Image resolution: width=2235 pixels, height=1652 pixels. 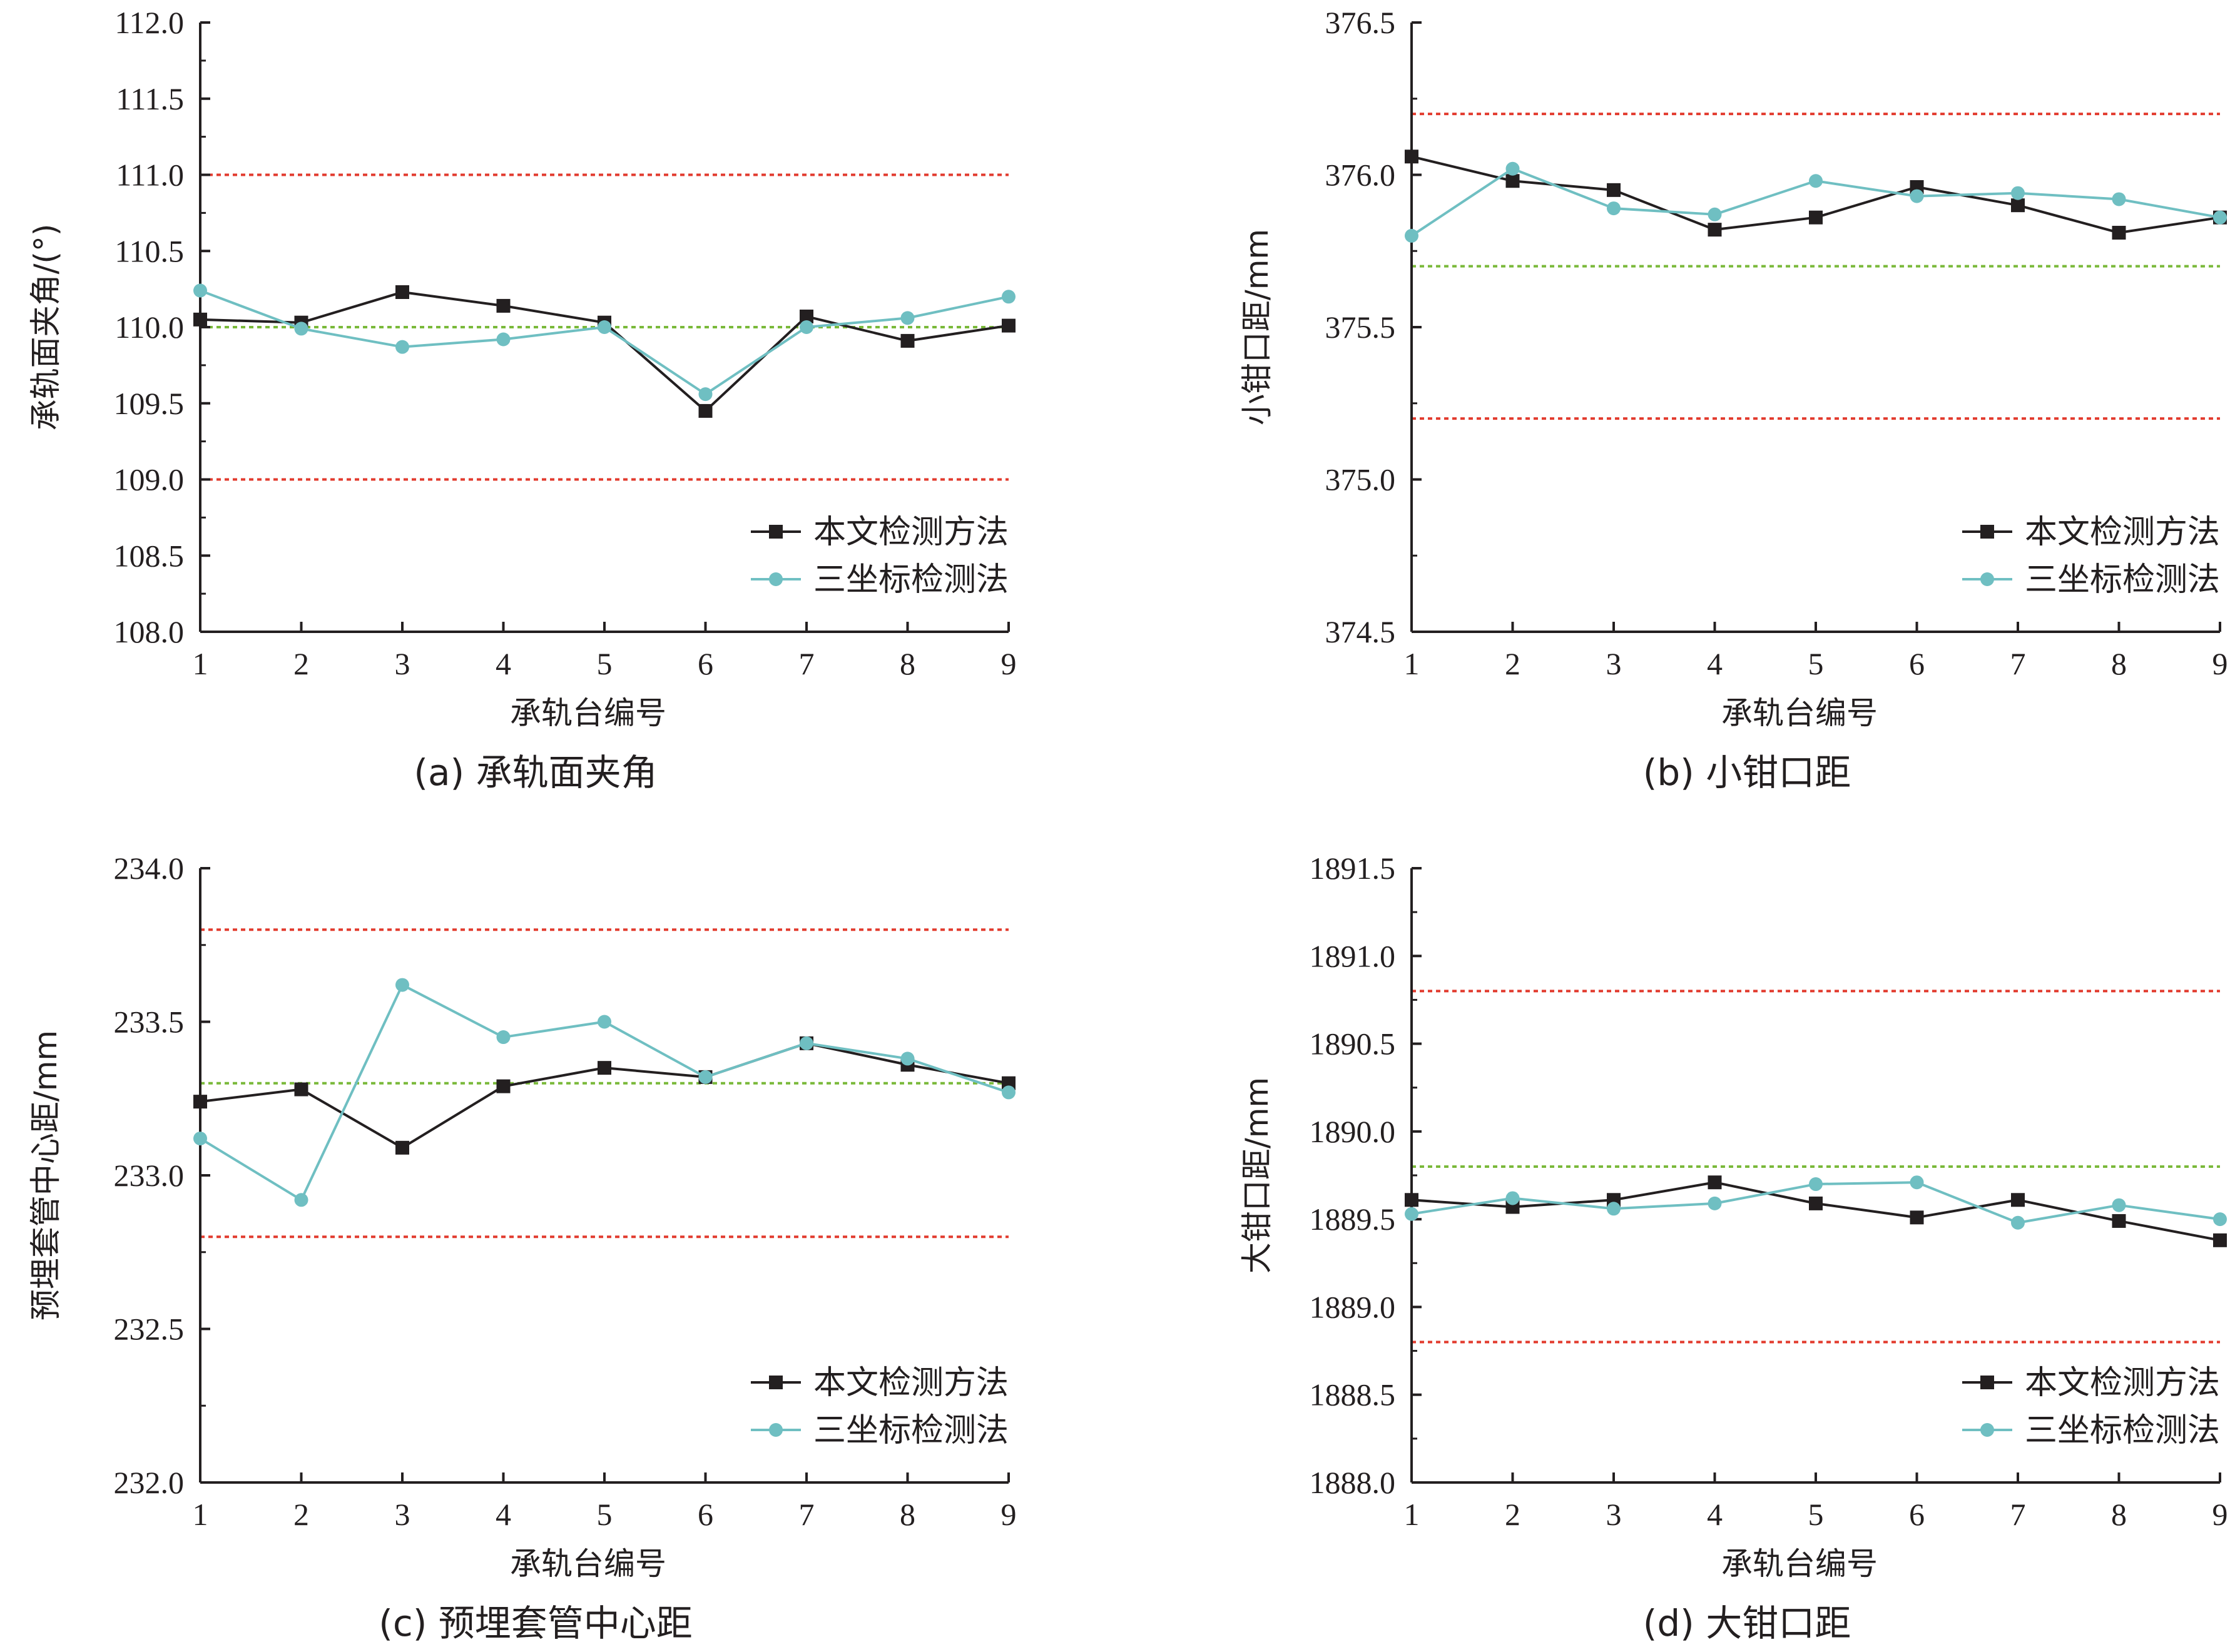 What do you see at coordinates (535, 772) in the screenshot?
I see `panel-caption: (a) 承轨面夹角` at bounding box center [535, 772].